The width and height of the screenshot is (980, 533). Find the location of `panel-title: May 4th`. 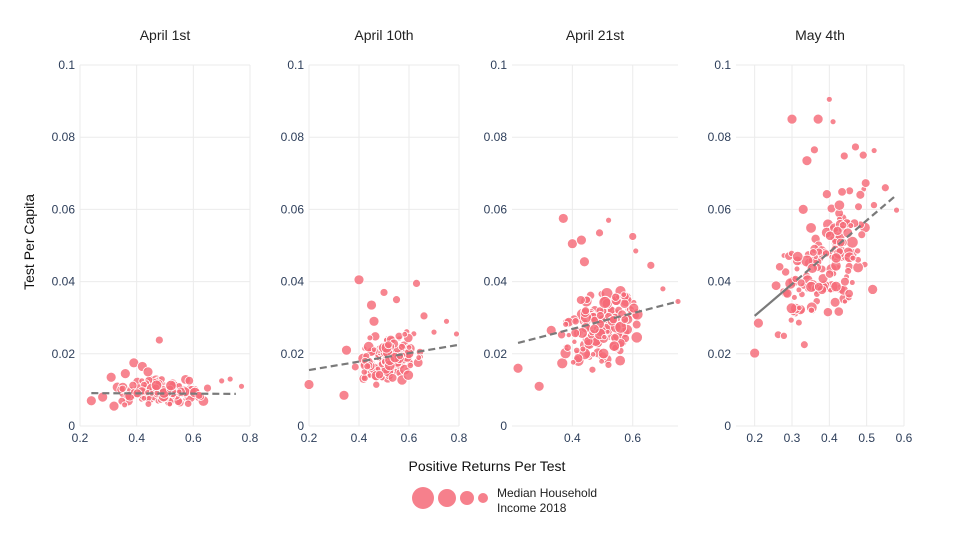

panel-title: May 4th is located at coordinates (820, 35).